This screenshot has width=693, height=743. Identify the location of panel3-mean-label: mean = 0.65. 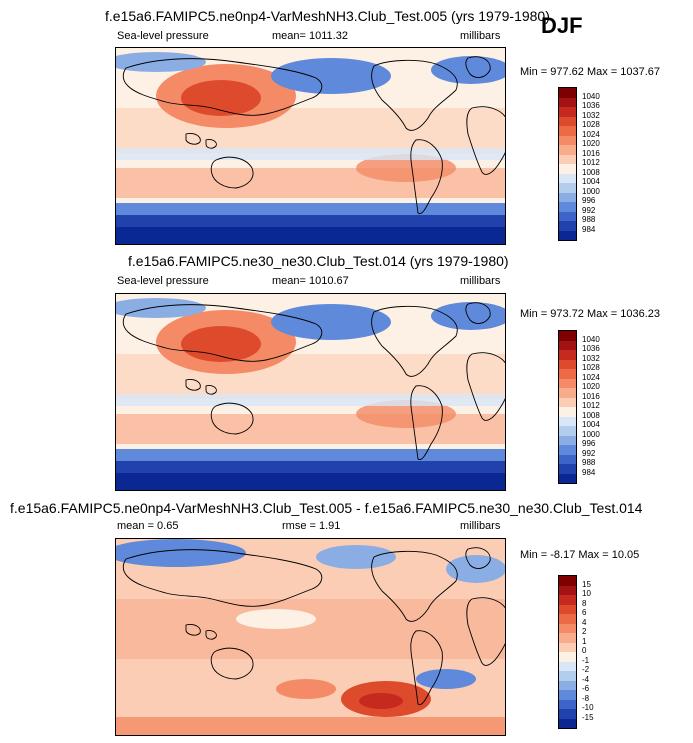
(148, 526).